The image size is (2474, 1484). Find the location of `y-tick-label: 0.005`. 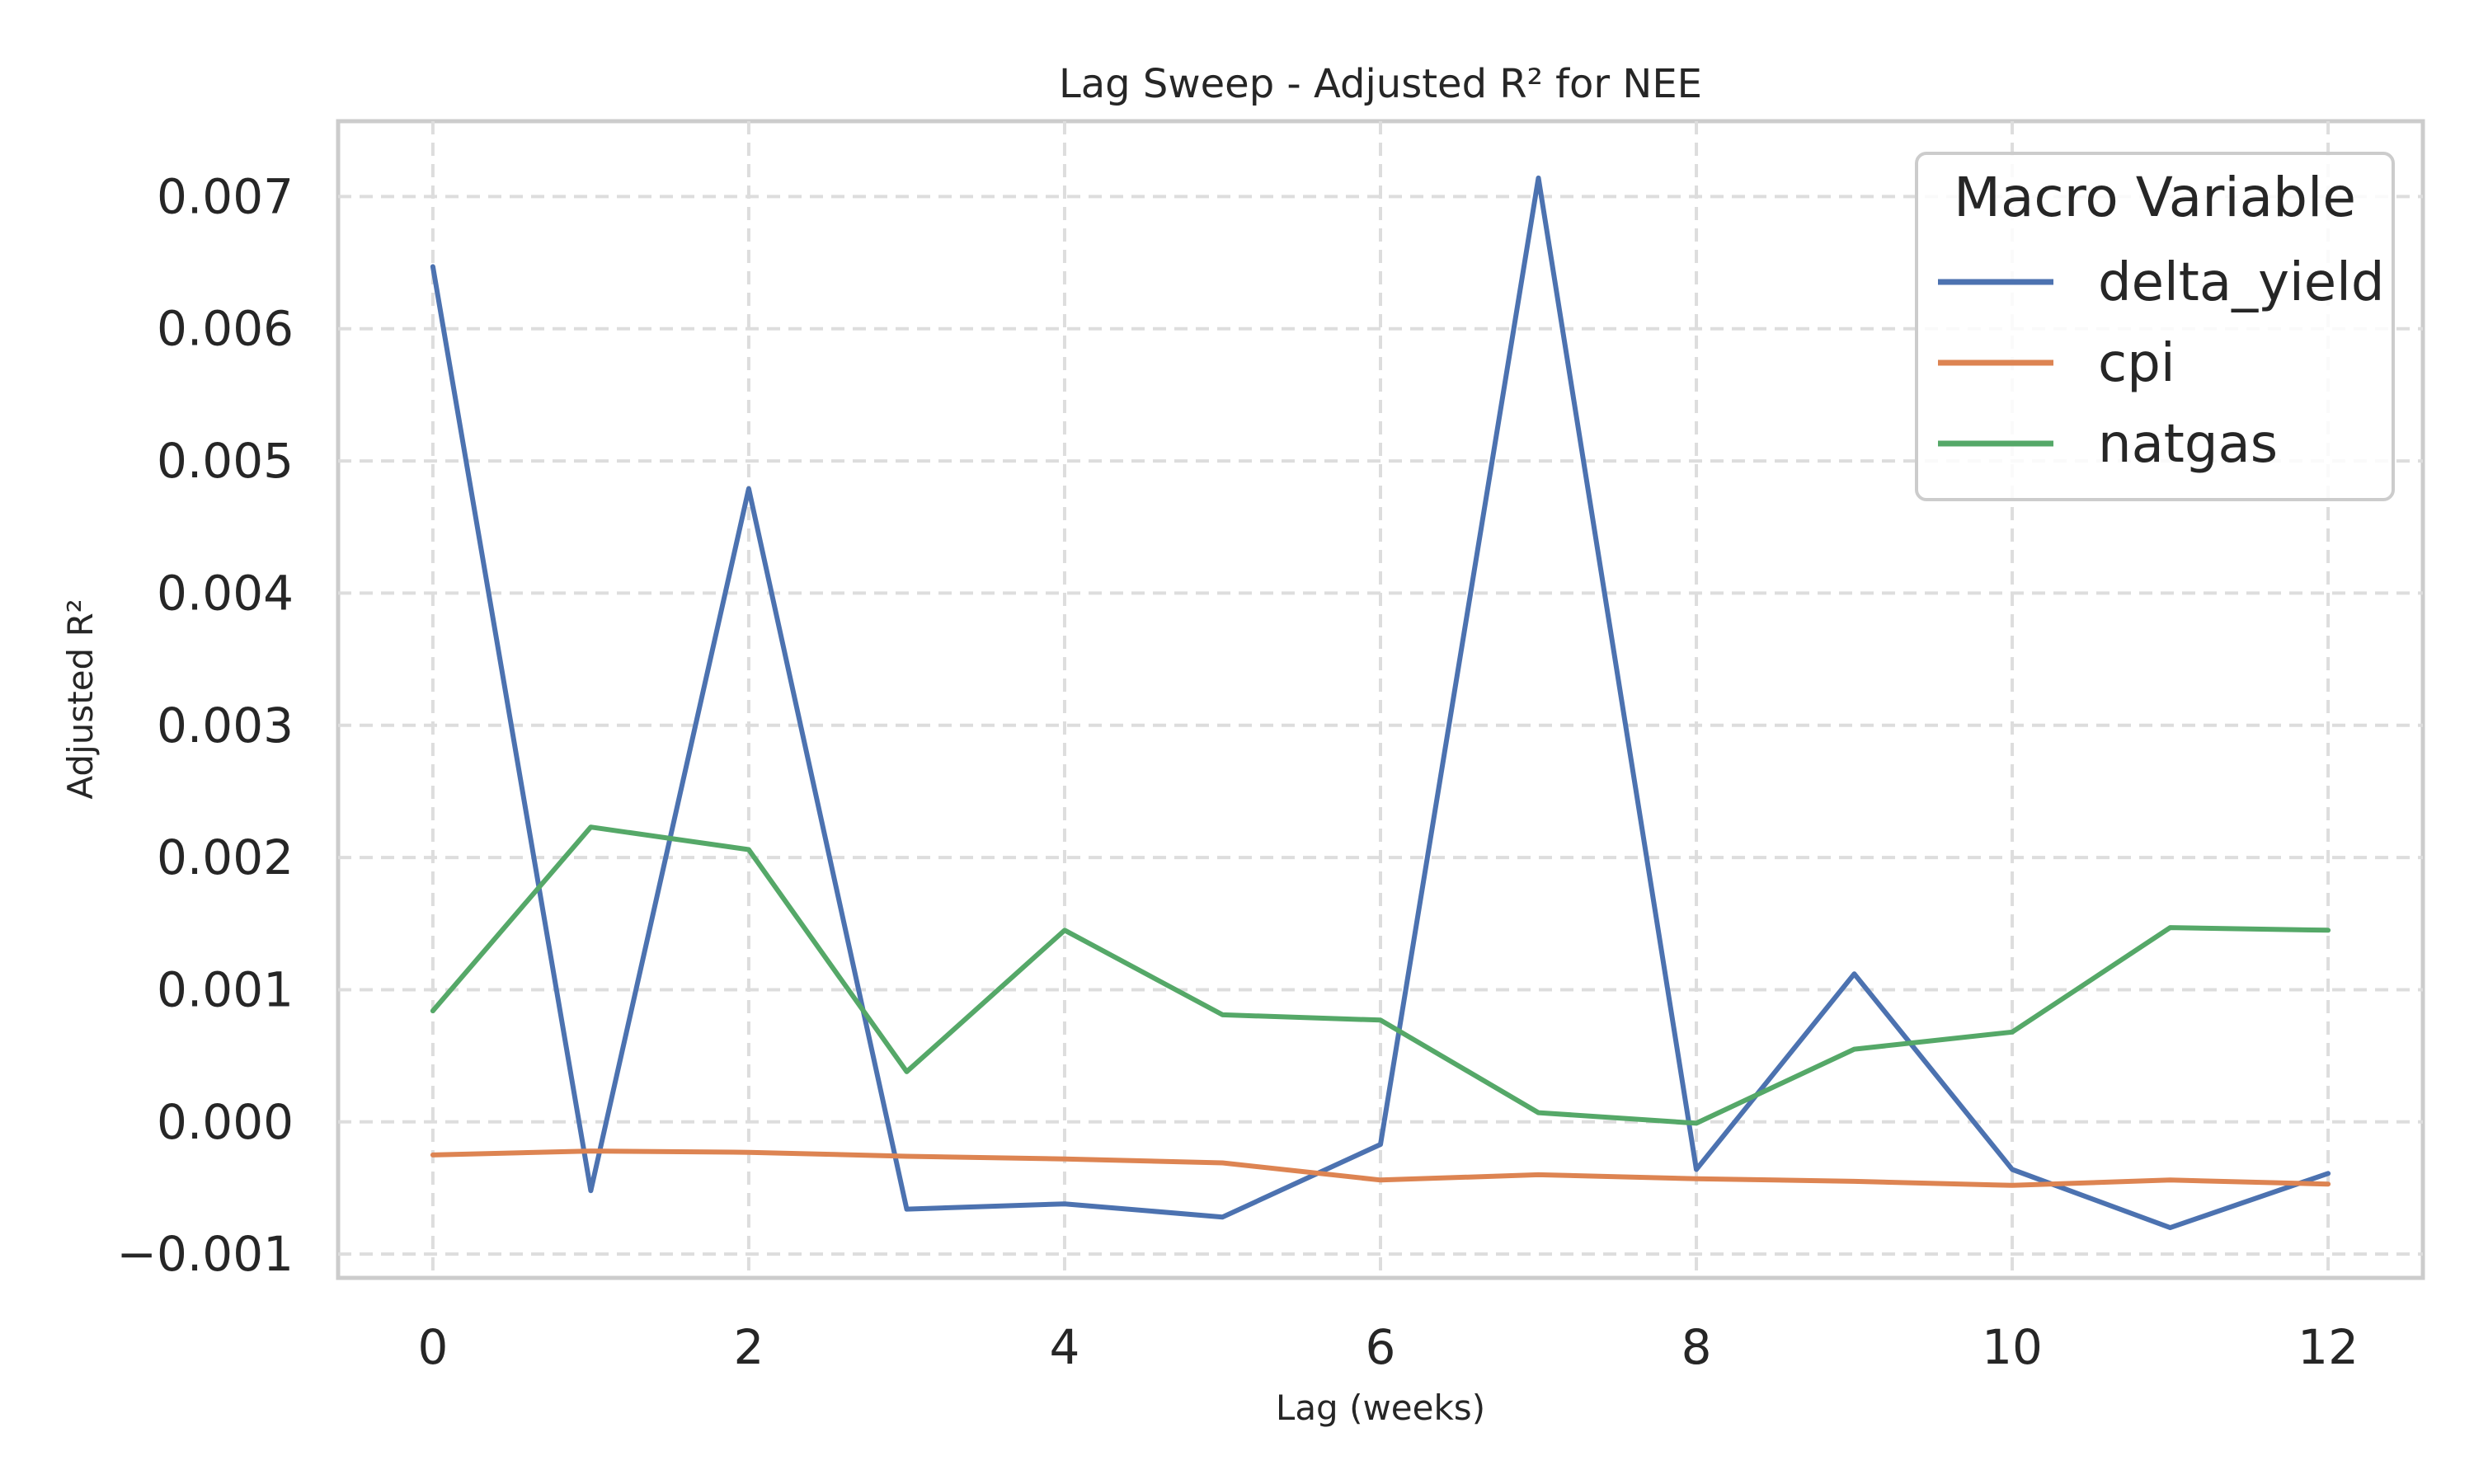

y-tick-label: 0.005 is located at coordinates (225, 461).